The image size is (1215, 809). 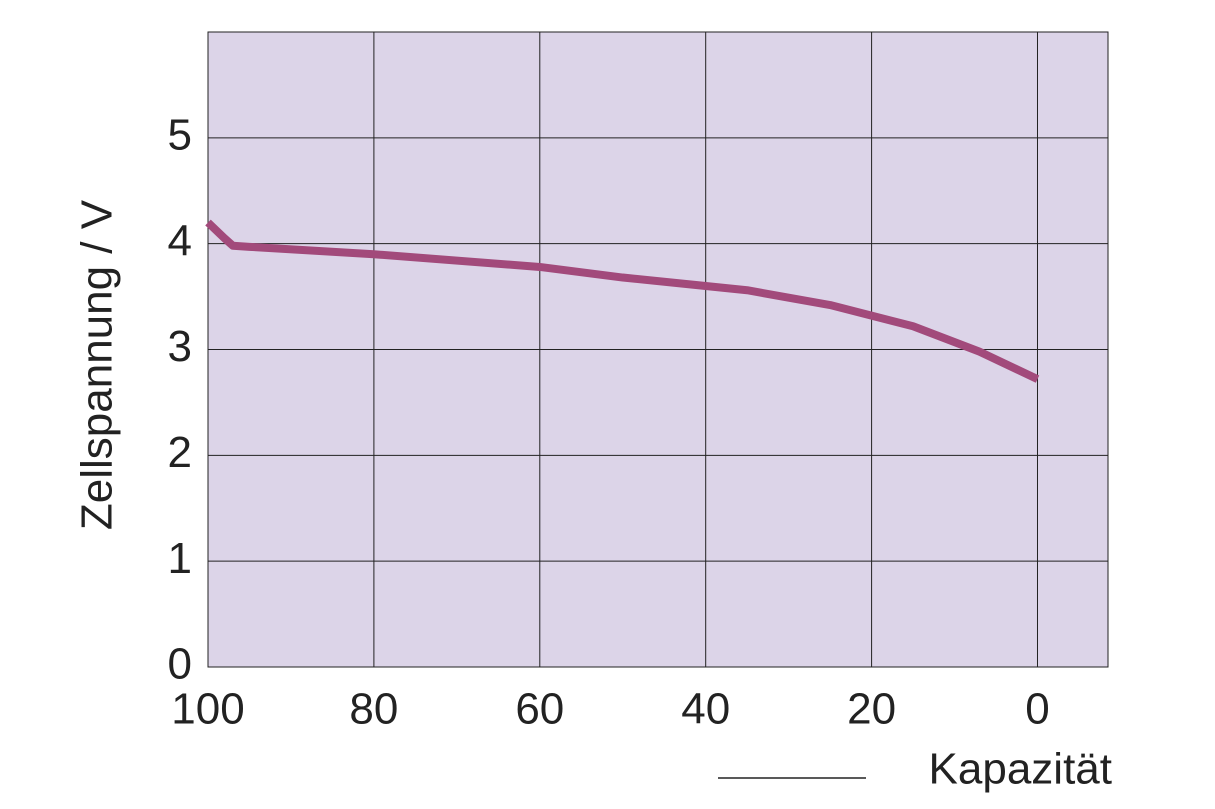 What do you see at coordinates (207, 709) in the screenshot?
I see `x-tick-label: 100` at bounding box center [207, 709].